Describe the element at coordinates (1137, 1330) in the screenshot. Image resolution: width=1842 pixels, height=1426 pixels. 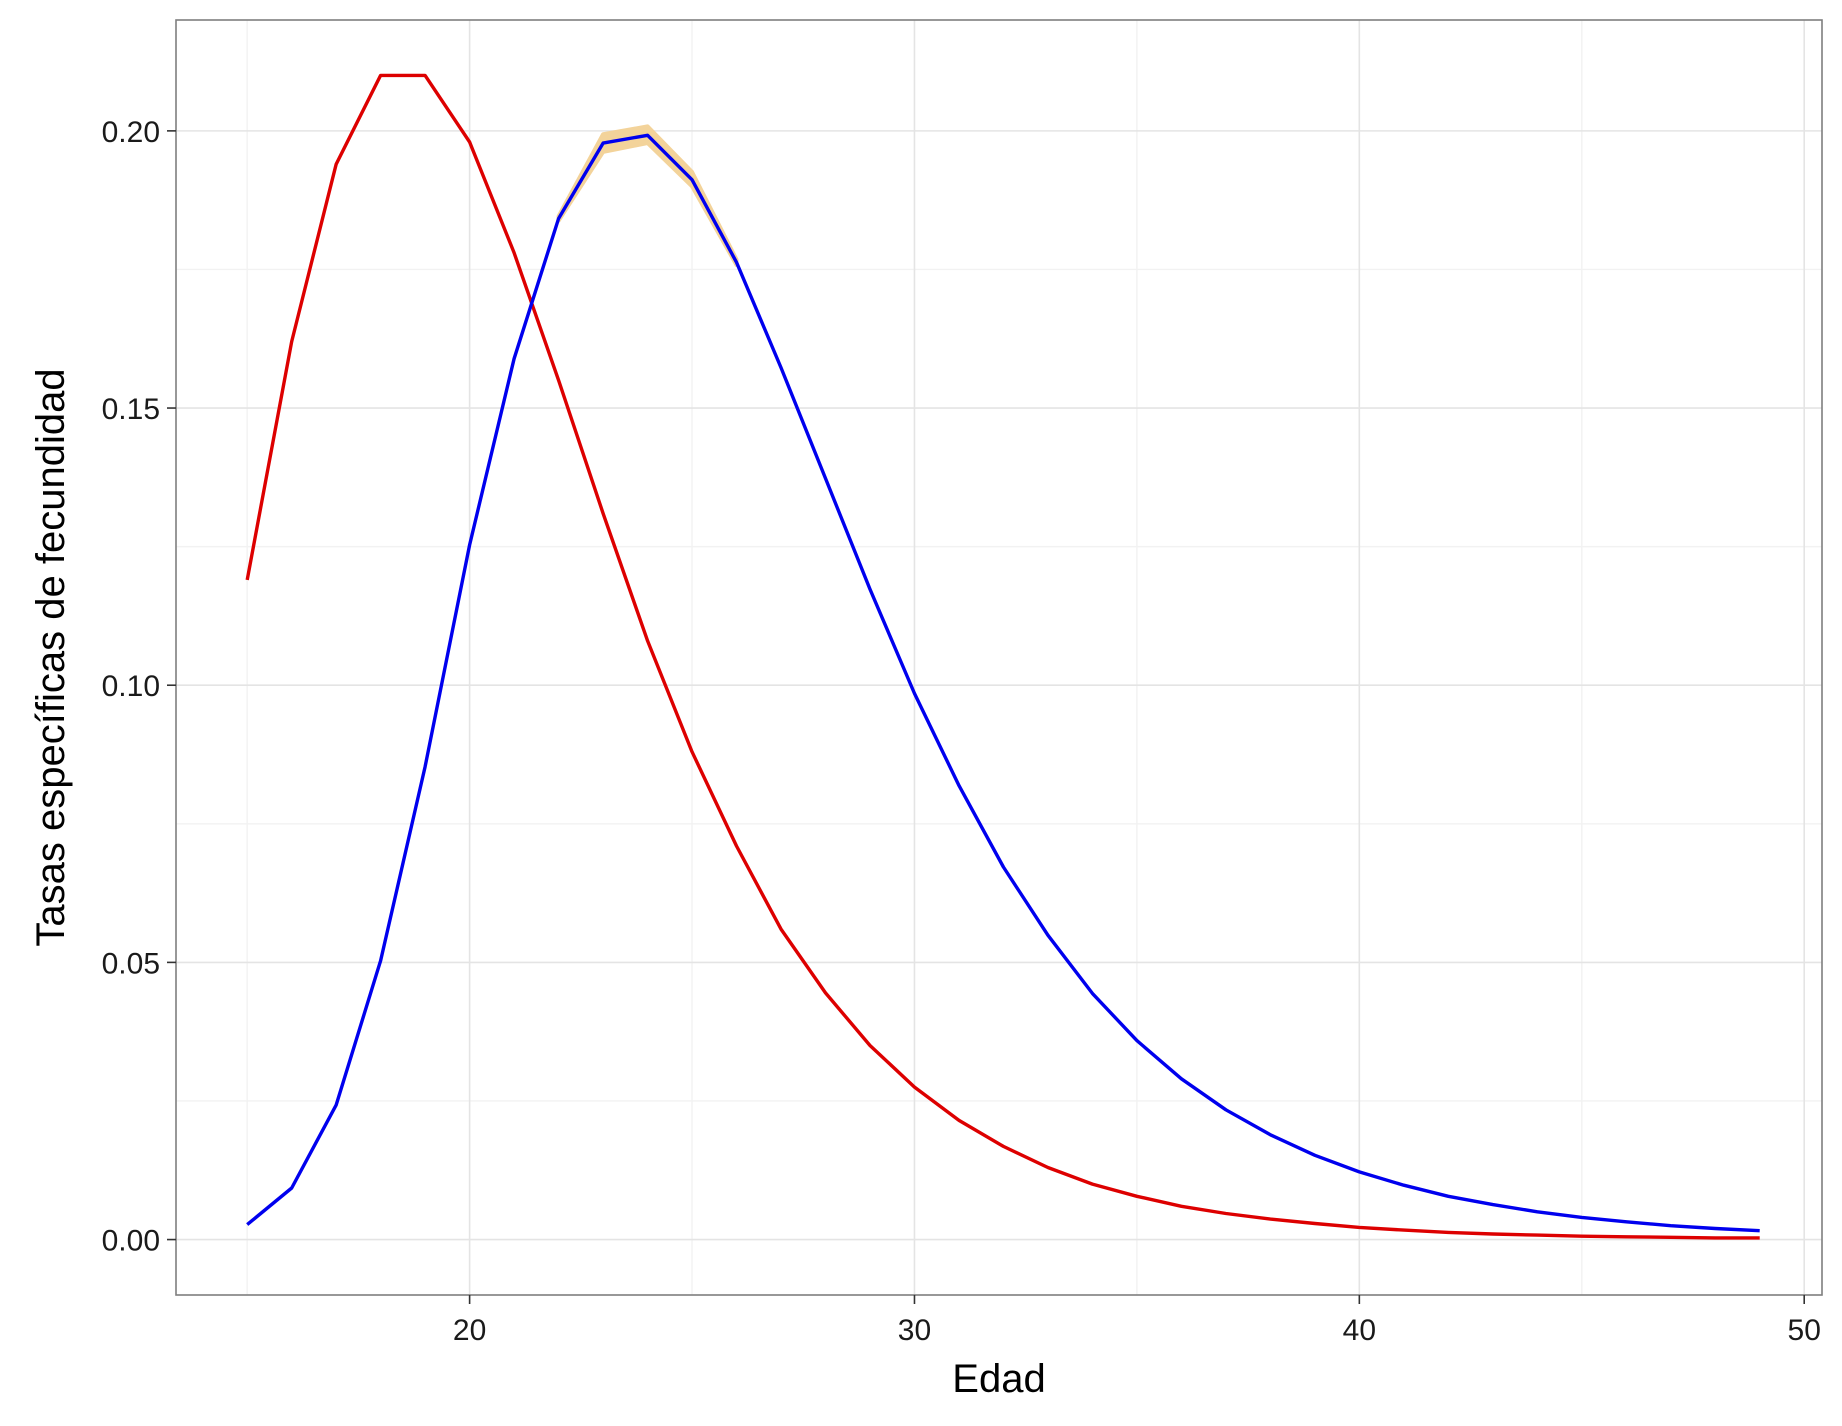
I see `x-axis-tick-labels: 20 30 40 50` at that location.